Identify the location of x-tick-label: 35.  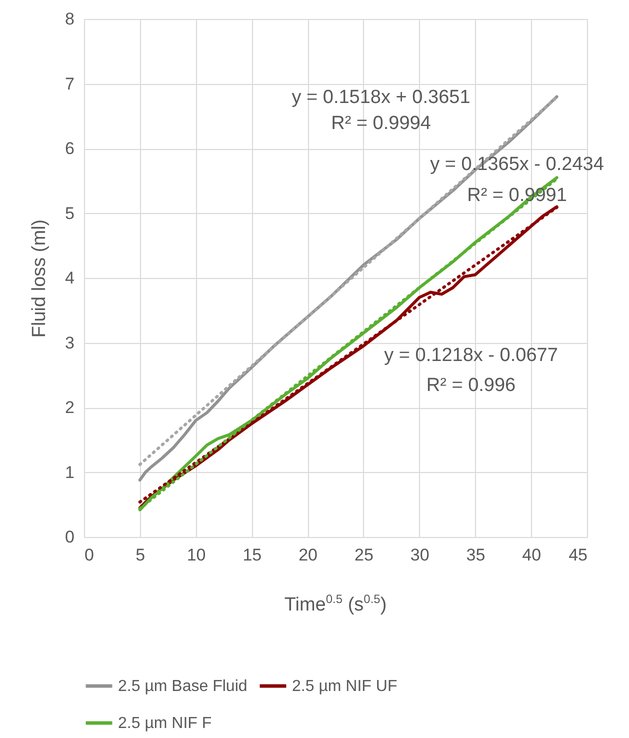
(476, 555).